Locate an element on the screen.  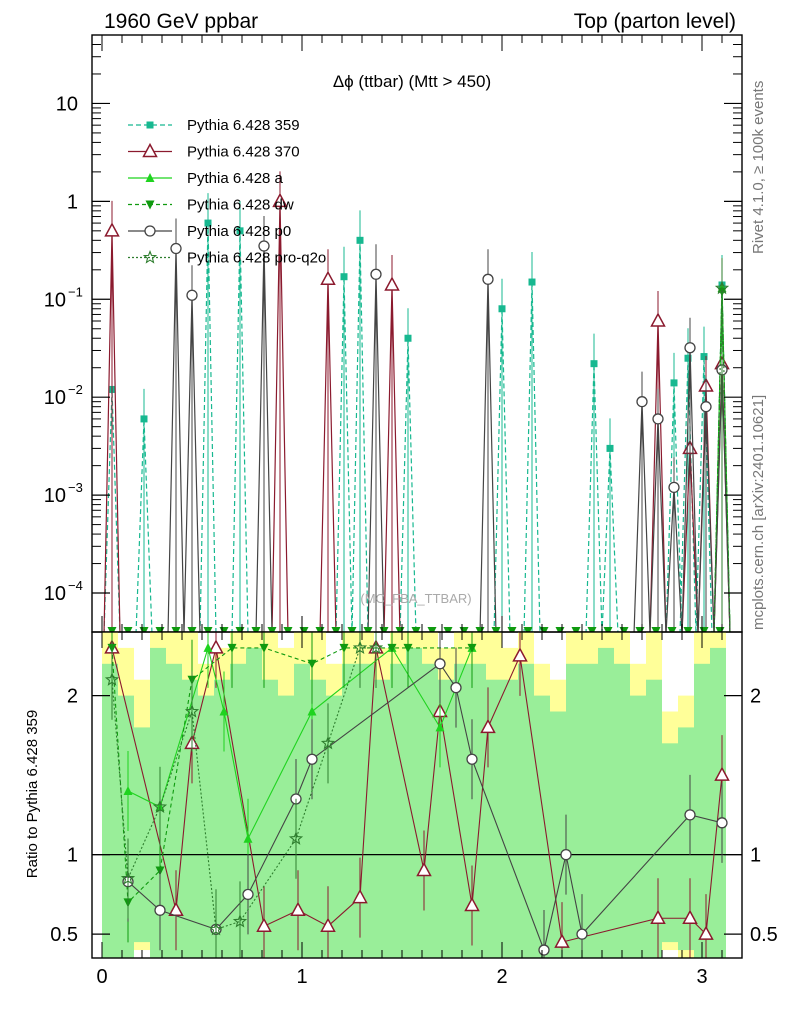
legend-label: Pythia 6.428 359 is located at coordinates (243, 125).